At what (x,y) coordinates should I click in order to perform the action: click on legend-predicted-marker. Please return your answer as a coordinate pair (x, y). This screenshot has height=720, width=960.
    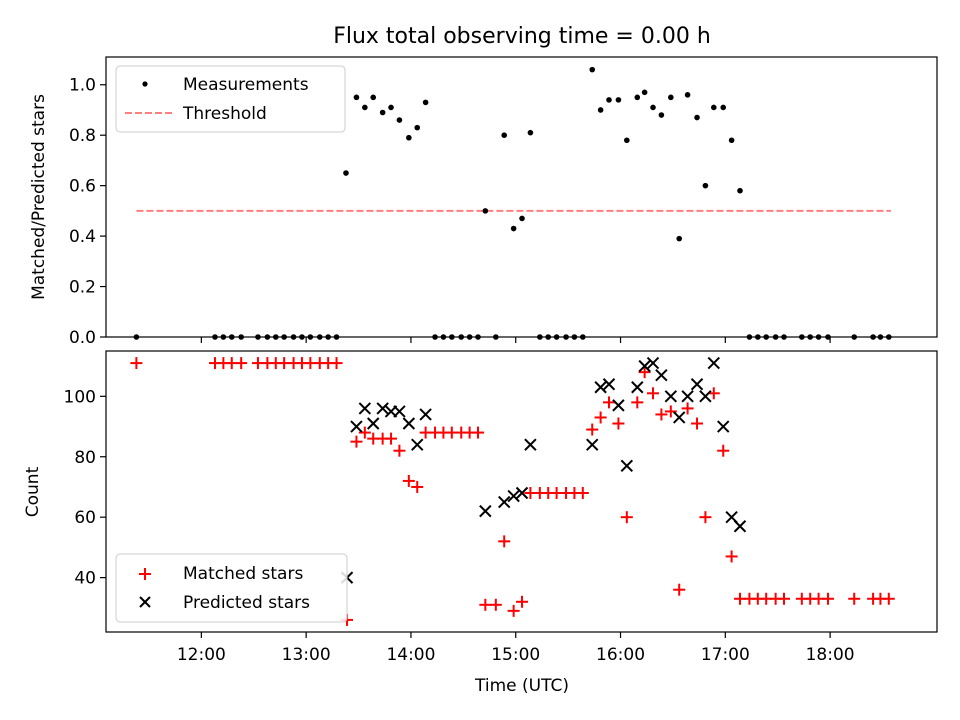
    Looking at the image, I should click on (145, 602).